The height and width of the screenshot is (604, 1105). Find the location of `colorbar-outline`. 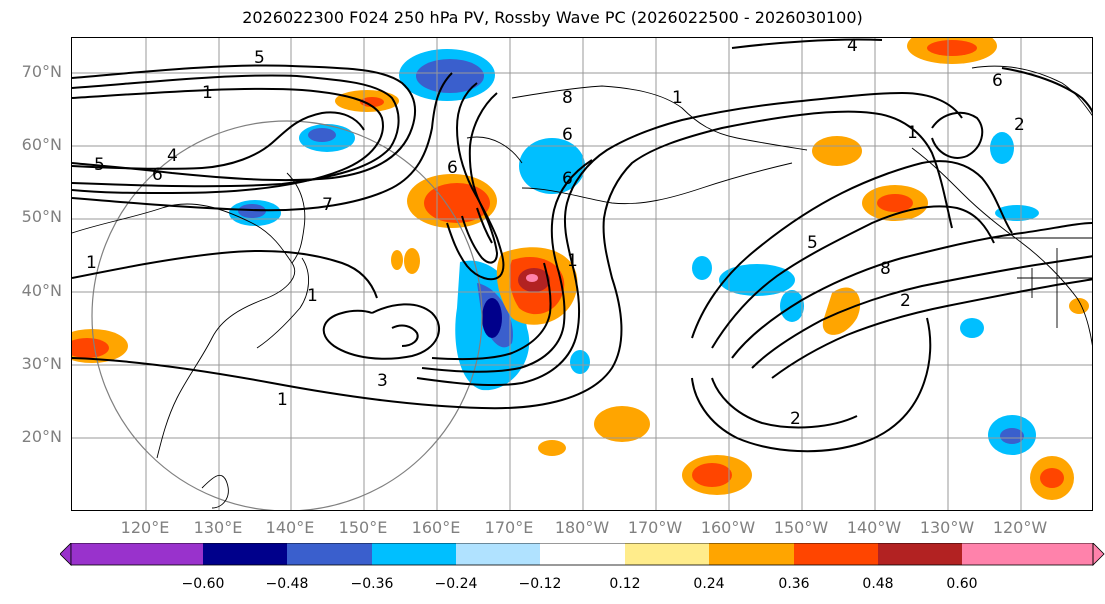

colorbar-outline is located at coordinates (582, 554).